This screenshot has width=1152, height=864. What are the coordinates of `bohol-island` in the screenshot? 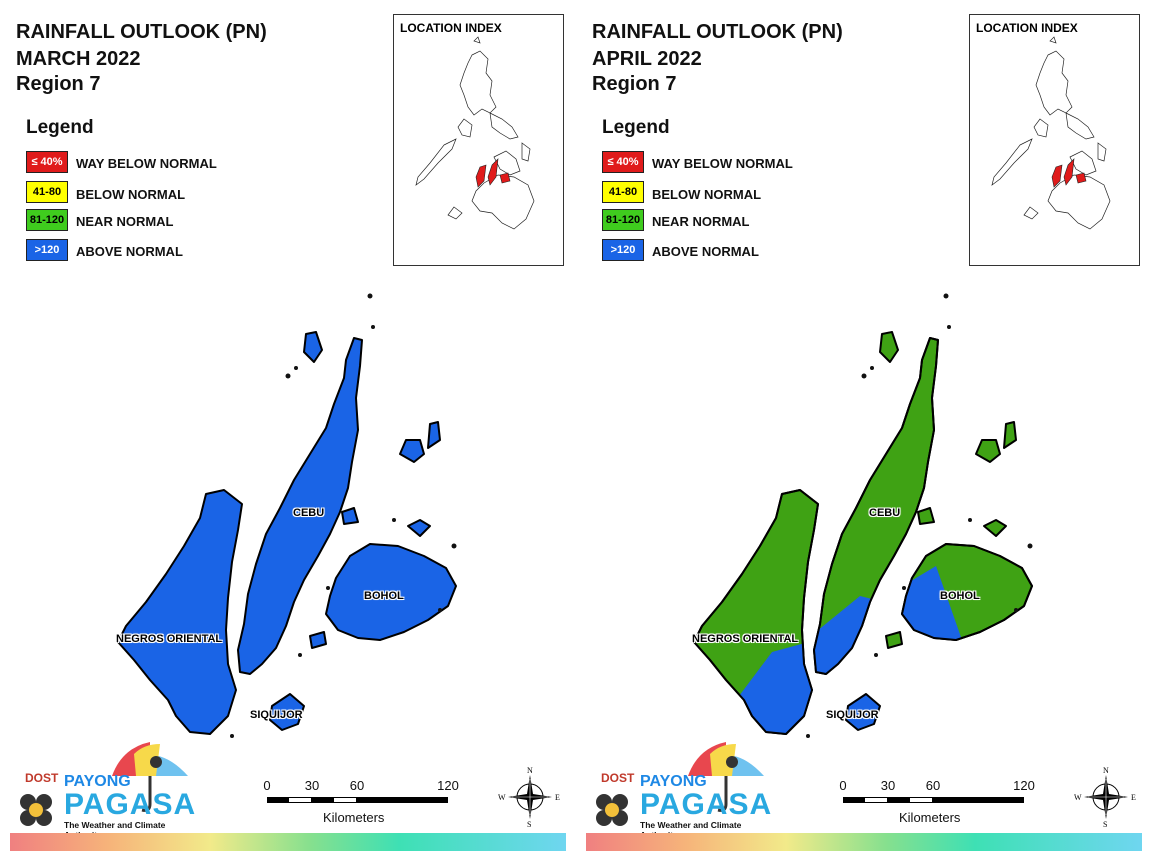 It's located at (391, 592).